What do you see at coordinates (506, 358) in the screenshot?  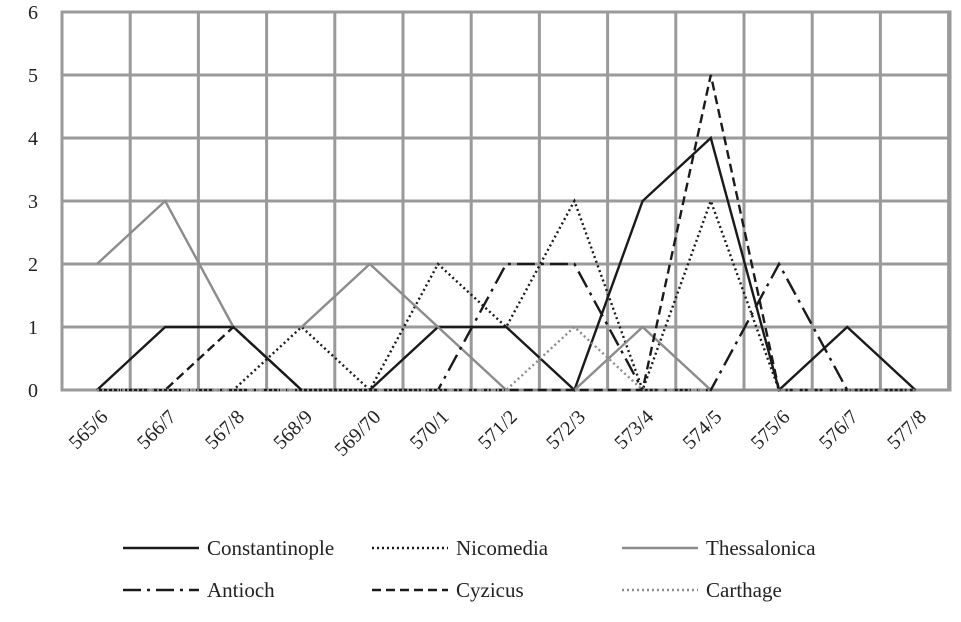 I see `series-line-carthage` at bounding box center [506, 358].